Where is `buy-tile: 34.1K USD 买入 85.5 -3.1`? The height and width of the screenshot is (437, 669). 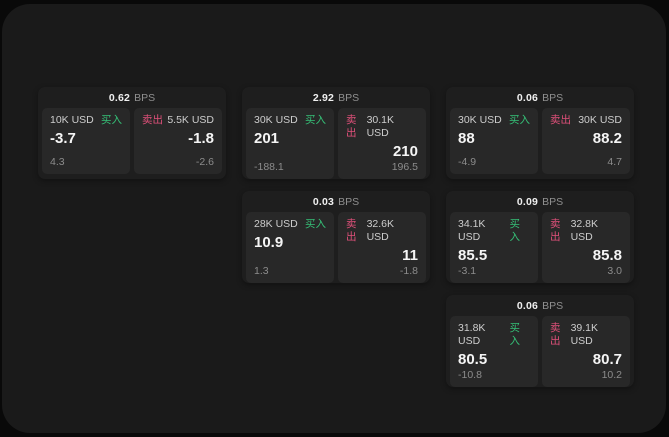 buy-tile: 34.1K USD 买入 85.5 -3.1 is located at coordinates (494, 247).